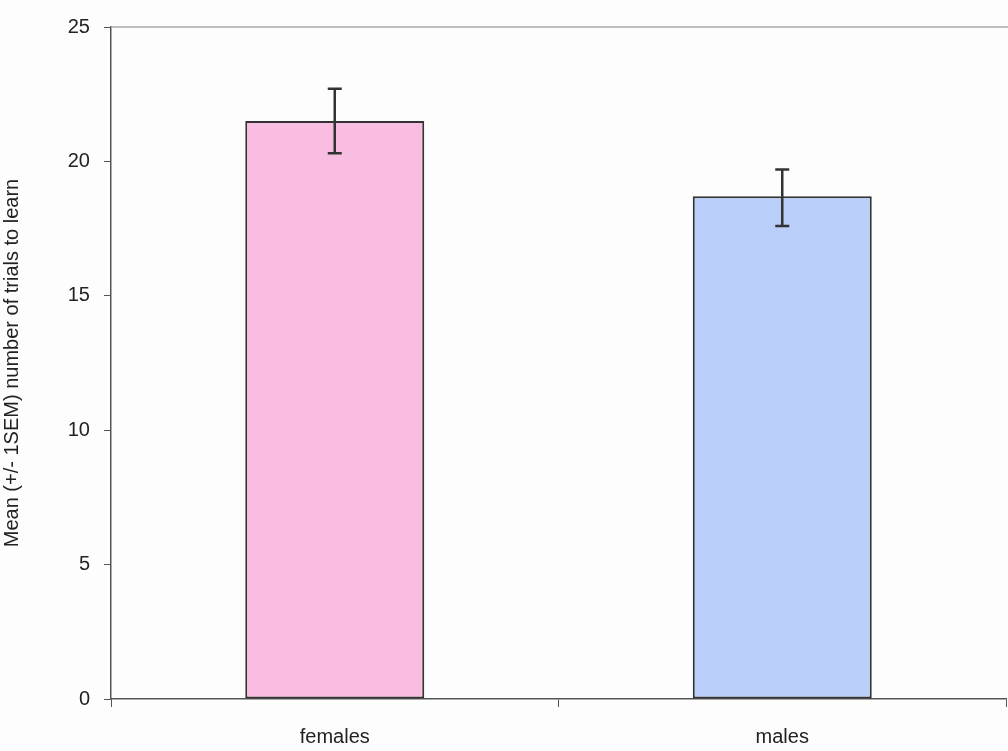 The width and height of the screenshot is (1008, 751). I want to click on y-tick-label: 15, so click(78, 294).